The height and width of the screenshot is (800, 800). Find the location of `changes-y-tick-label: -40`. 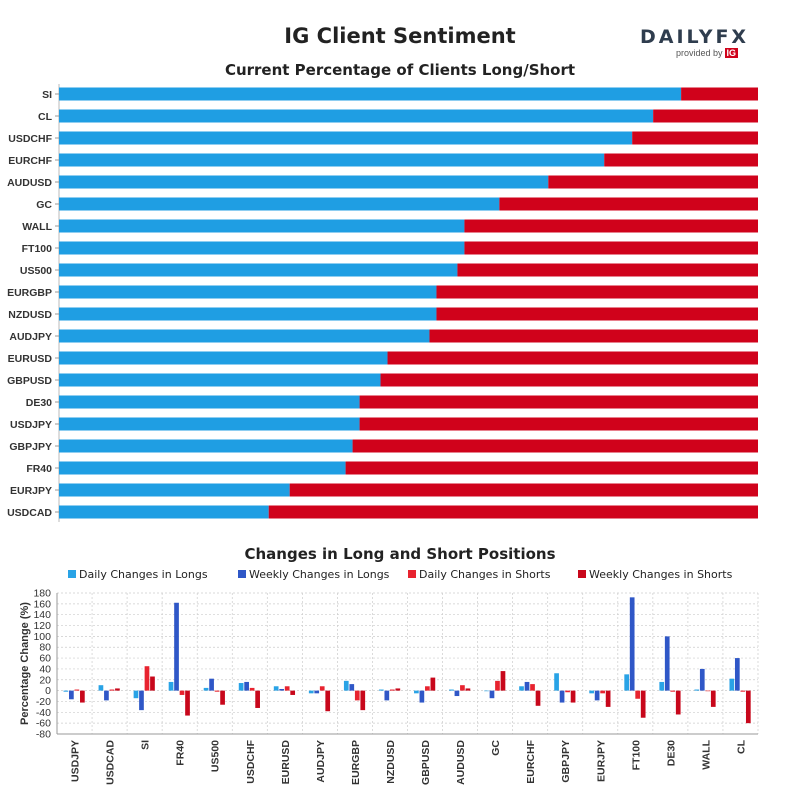

changes-y-tick-label: -40 is located at coordinates (43, 713).